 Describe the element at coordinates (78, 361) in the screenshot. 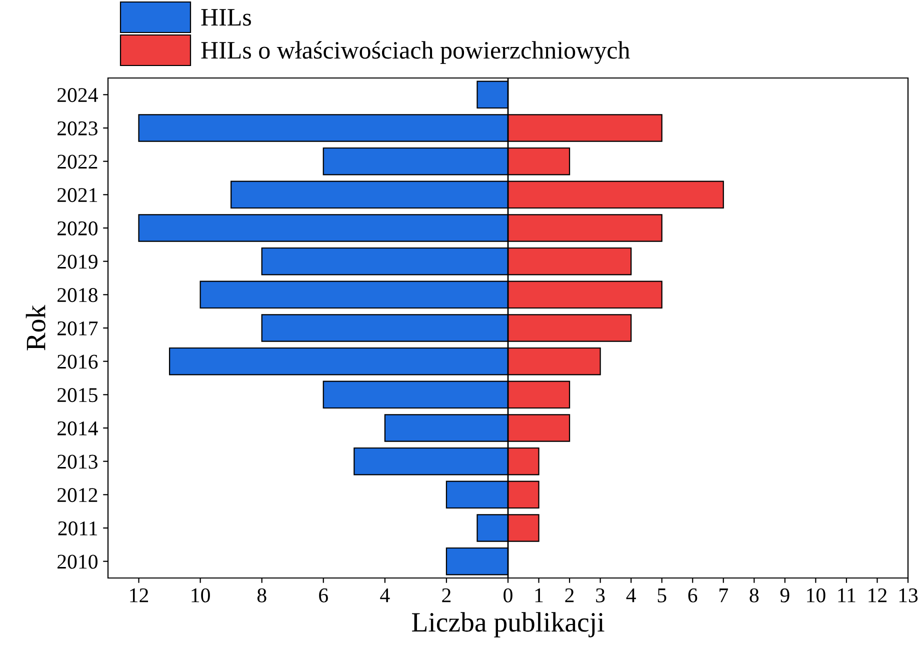

I see `y-tick-label: 2016` at that location.